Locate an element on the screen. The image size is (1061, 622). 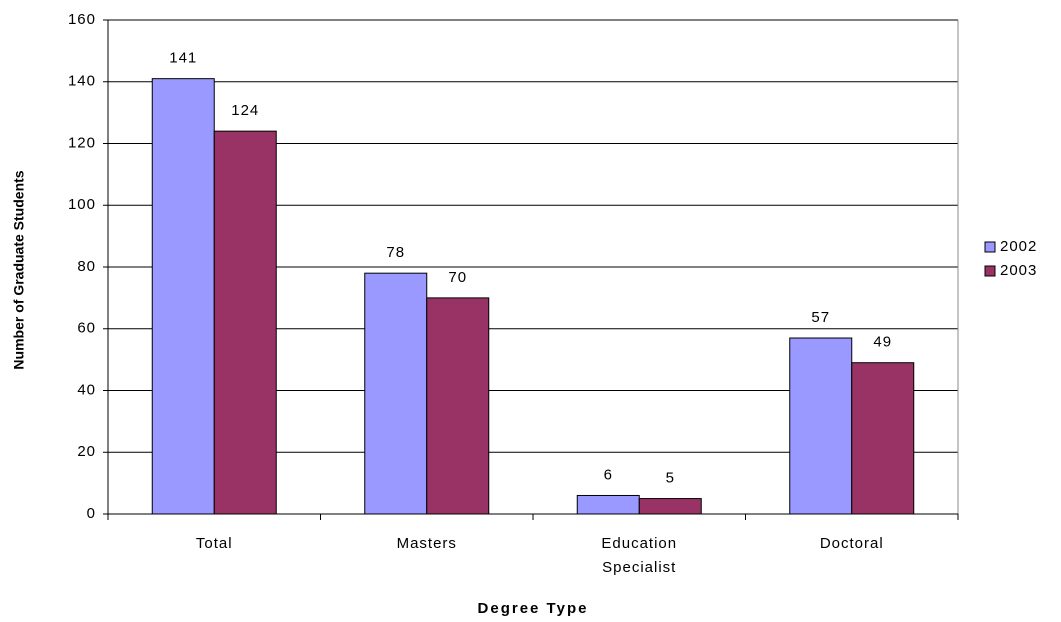
y-tick-label: 20 is located at coordinates (86, 451).